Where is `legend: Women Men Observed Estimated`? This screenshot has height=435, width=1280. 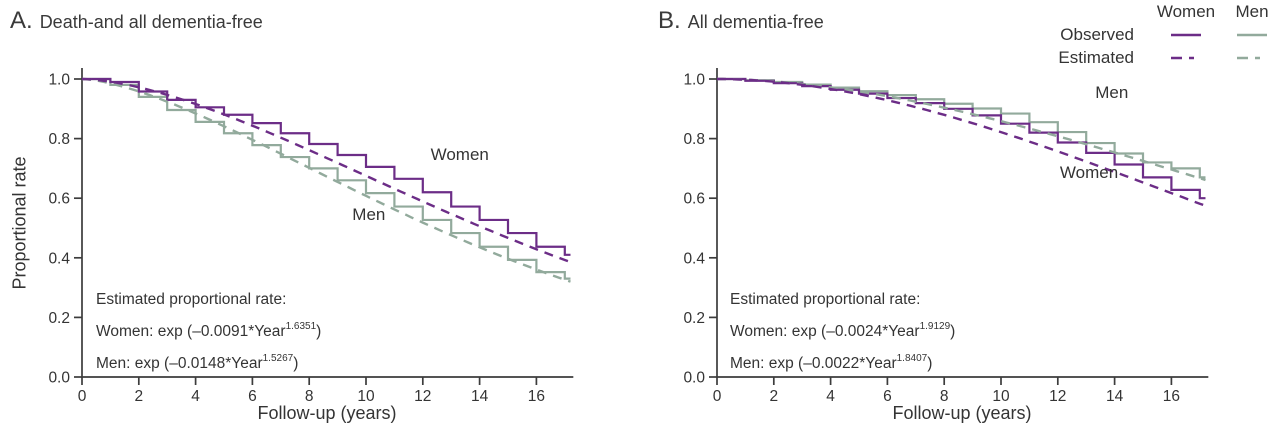
legend: Women Men Observed Estimated is located at coordinates (1166, 35).